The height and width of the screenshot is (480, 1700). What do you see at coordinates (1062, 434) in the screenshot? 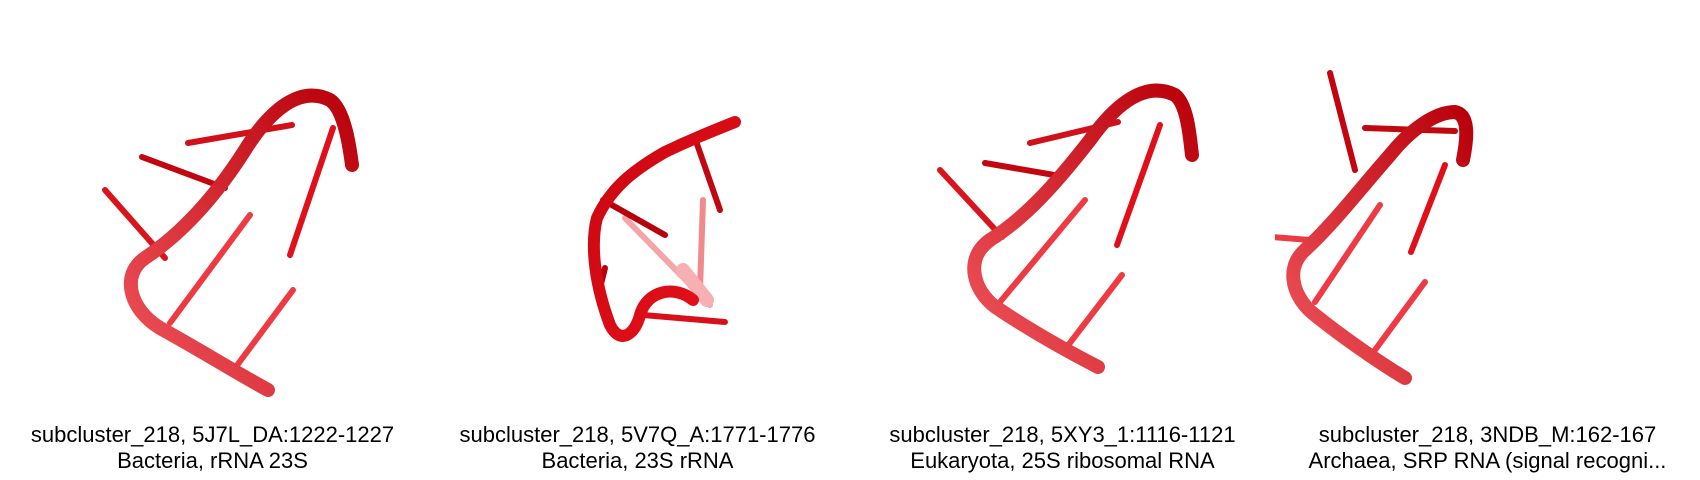
I see `panel-title: subcluster_218, 5XY3_1:1116-1121` at bounding box center [1062, 434].